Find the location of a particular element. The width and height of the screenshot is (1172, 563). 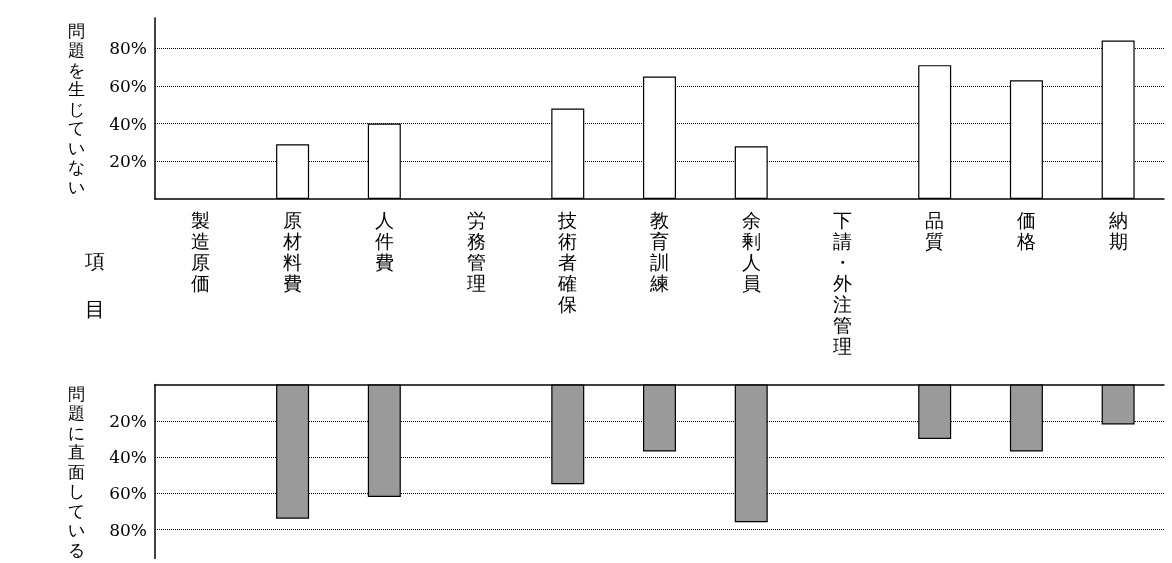

x-tick-label: 人件費 is located at coordinates (384, 240).